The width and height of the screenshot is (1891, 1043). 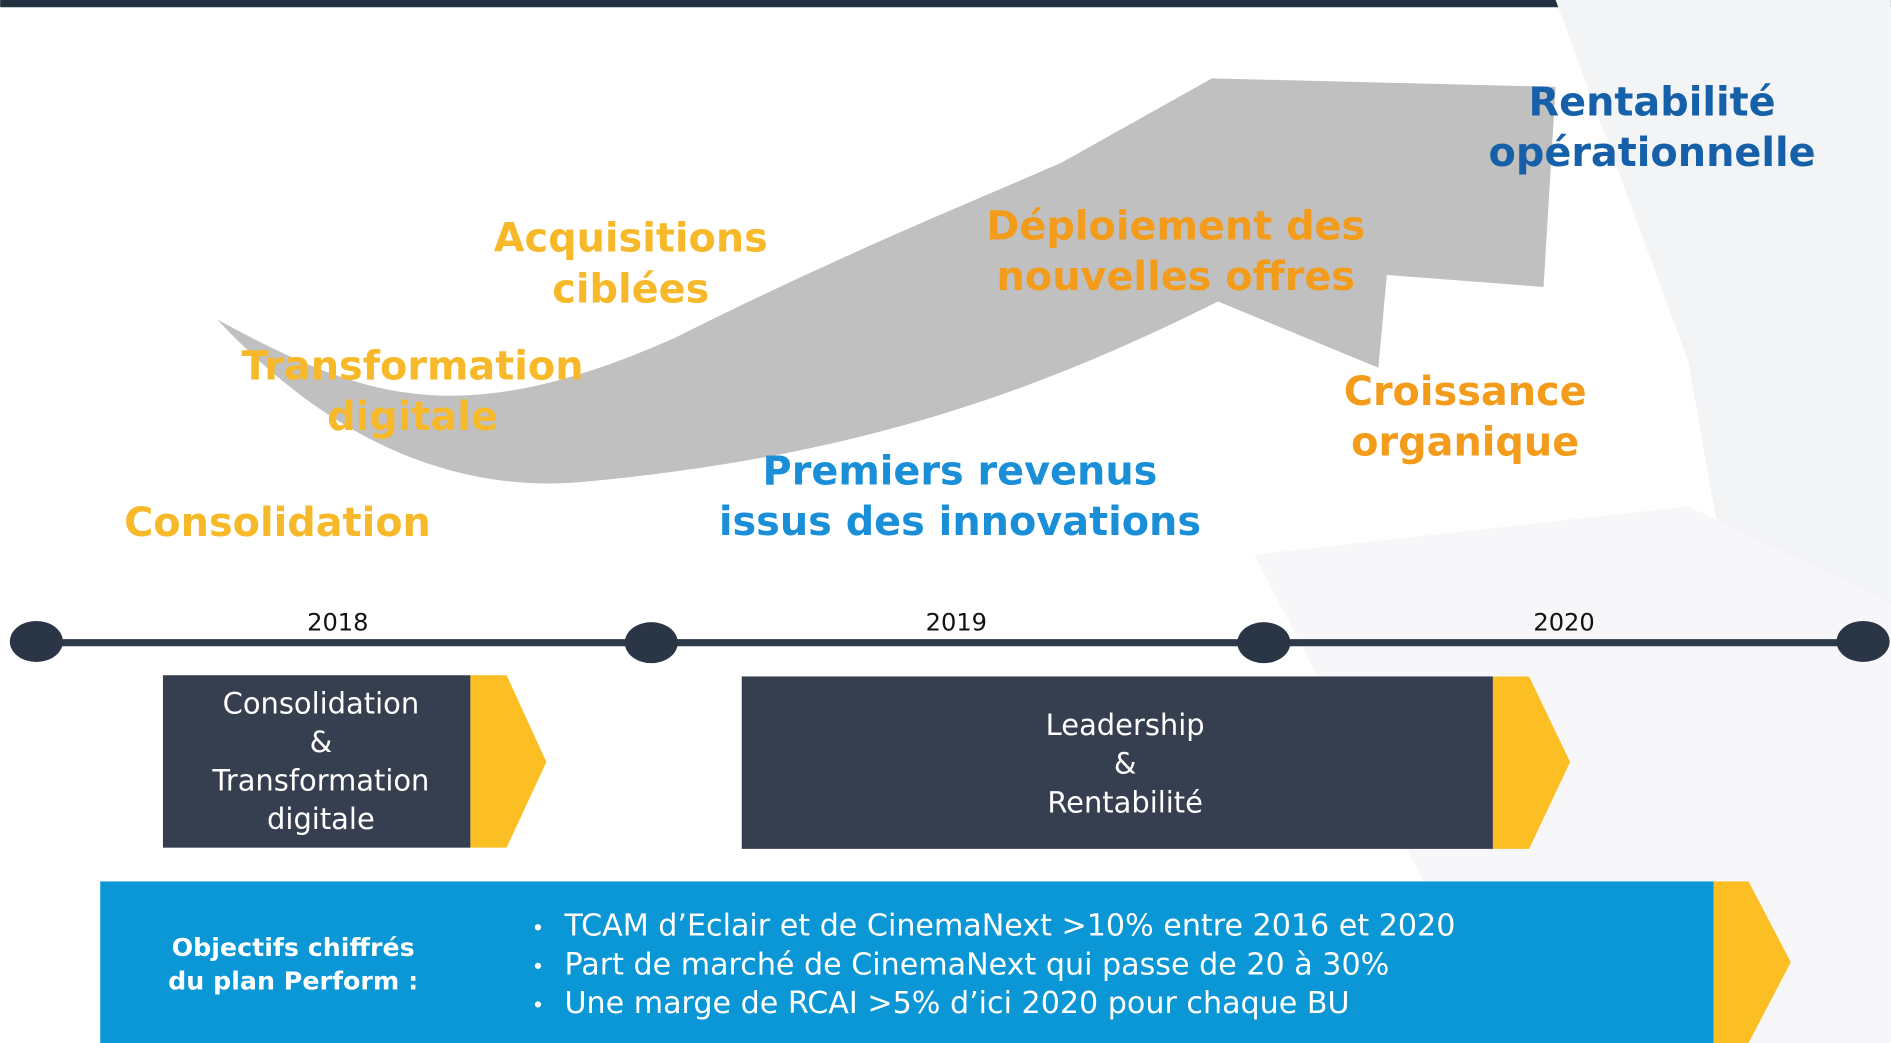 I want to click on milestone-label: Consolidation, so click(x=277, y=523).